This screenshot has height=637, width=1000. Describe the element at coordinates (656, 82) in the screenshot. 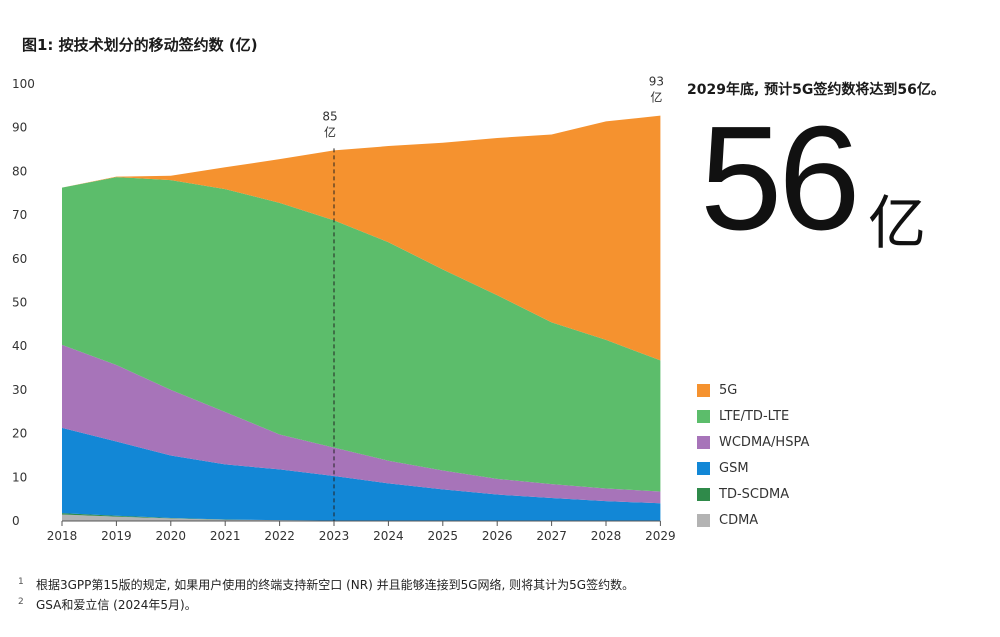

I see `annotation-value: 93` at that location.